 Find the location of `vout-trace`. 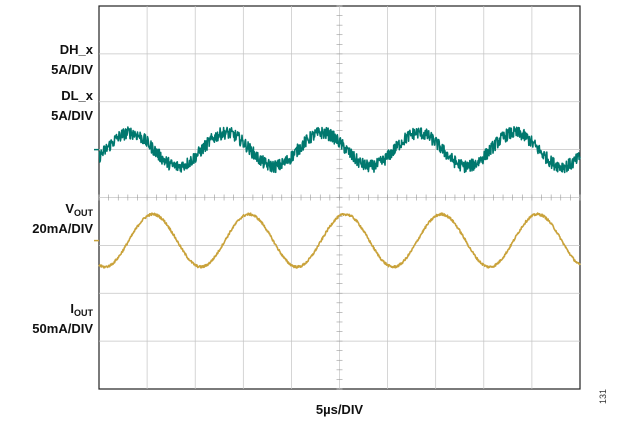

vout-trace is located at coordinates (339, 150).